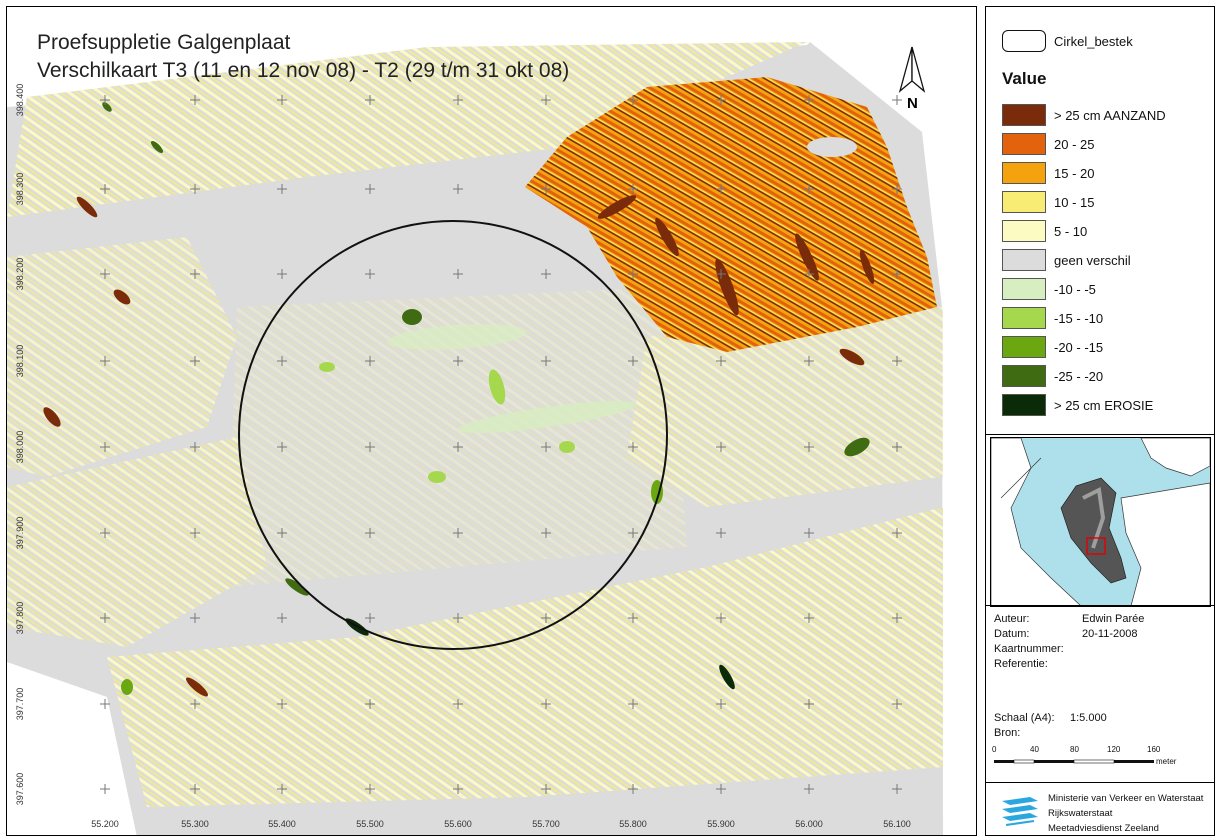 The image size is (1220, 840). What do you see at coordinates (370, 824) in the screenshot?
I see `x-tick-label: 55.500` at bounding box center [370, 824].